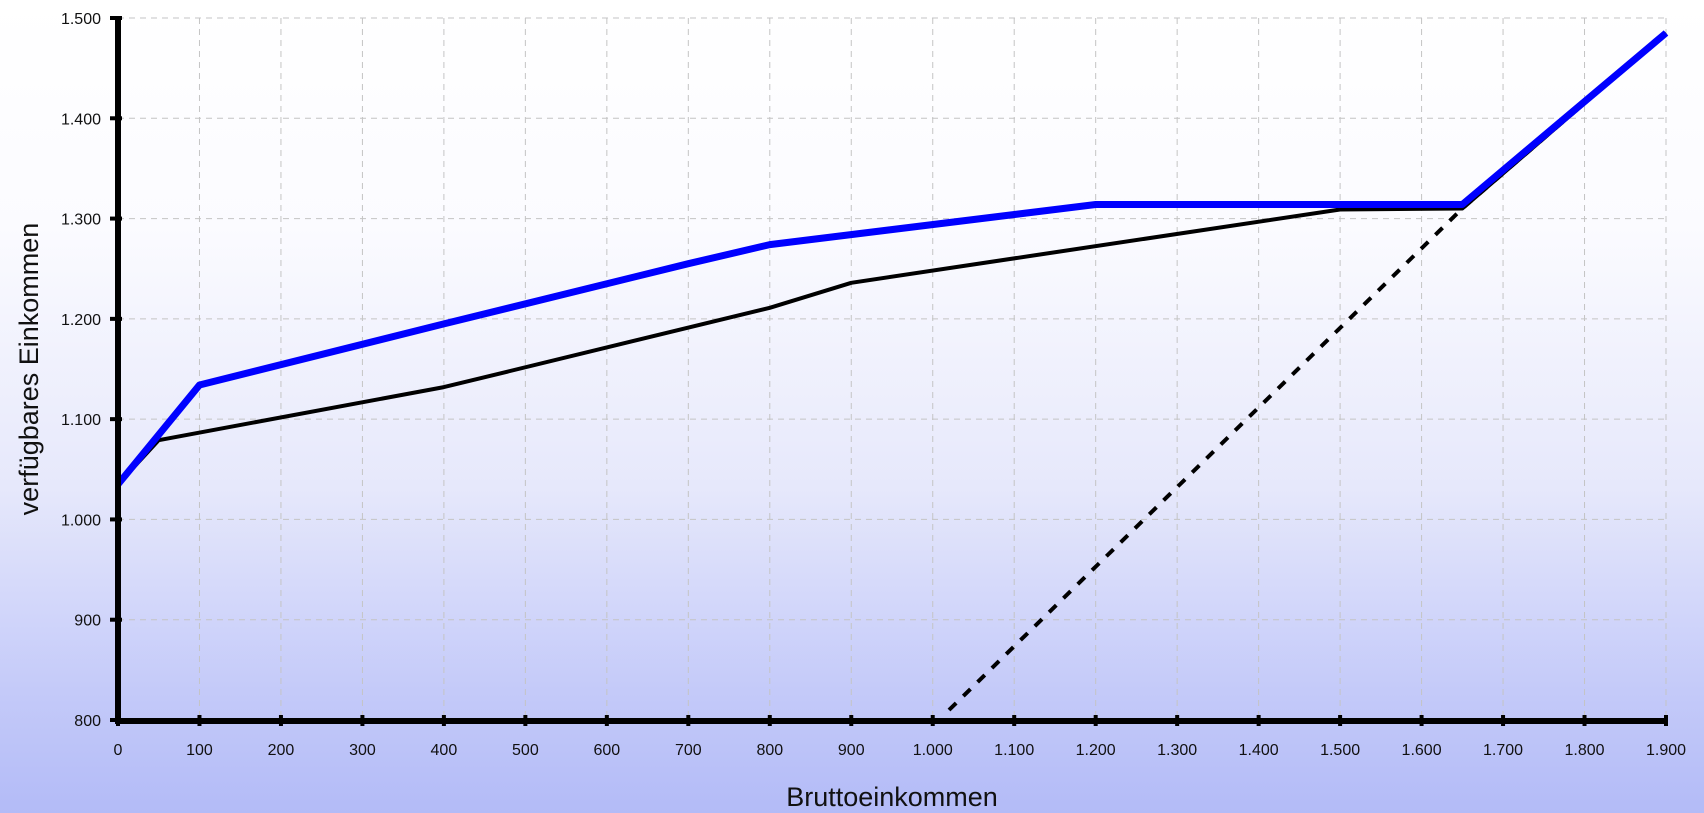 This screenshot has width=1704, height=813. What do you see at coordinates (1666, 750) in the screenshot?
I see `x-tick-label: 1.900` at bounding box center [1666, 750].